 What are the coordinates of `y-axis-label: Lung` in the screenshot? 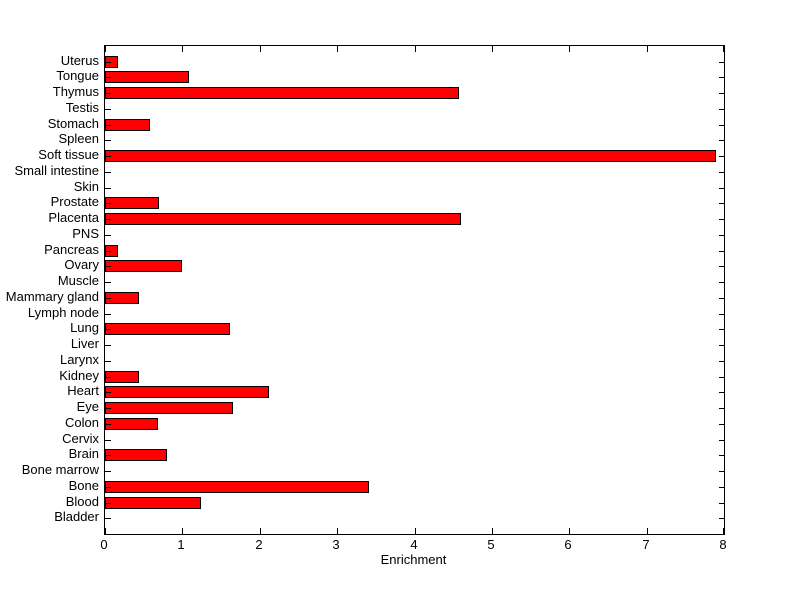 It's located at (84, 328).